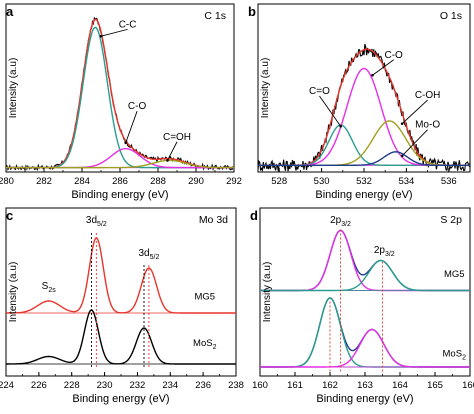  I want to click on x-tick-label: 288, so click(158, 181).